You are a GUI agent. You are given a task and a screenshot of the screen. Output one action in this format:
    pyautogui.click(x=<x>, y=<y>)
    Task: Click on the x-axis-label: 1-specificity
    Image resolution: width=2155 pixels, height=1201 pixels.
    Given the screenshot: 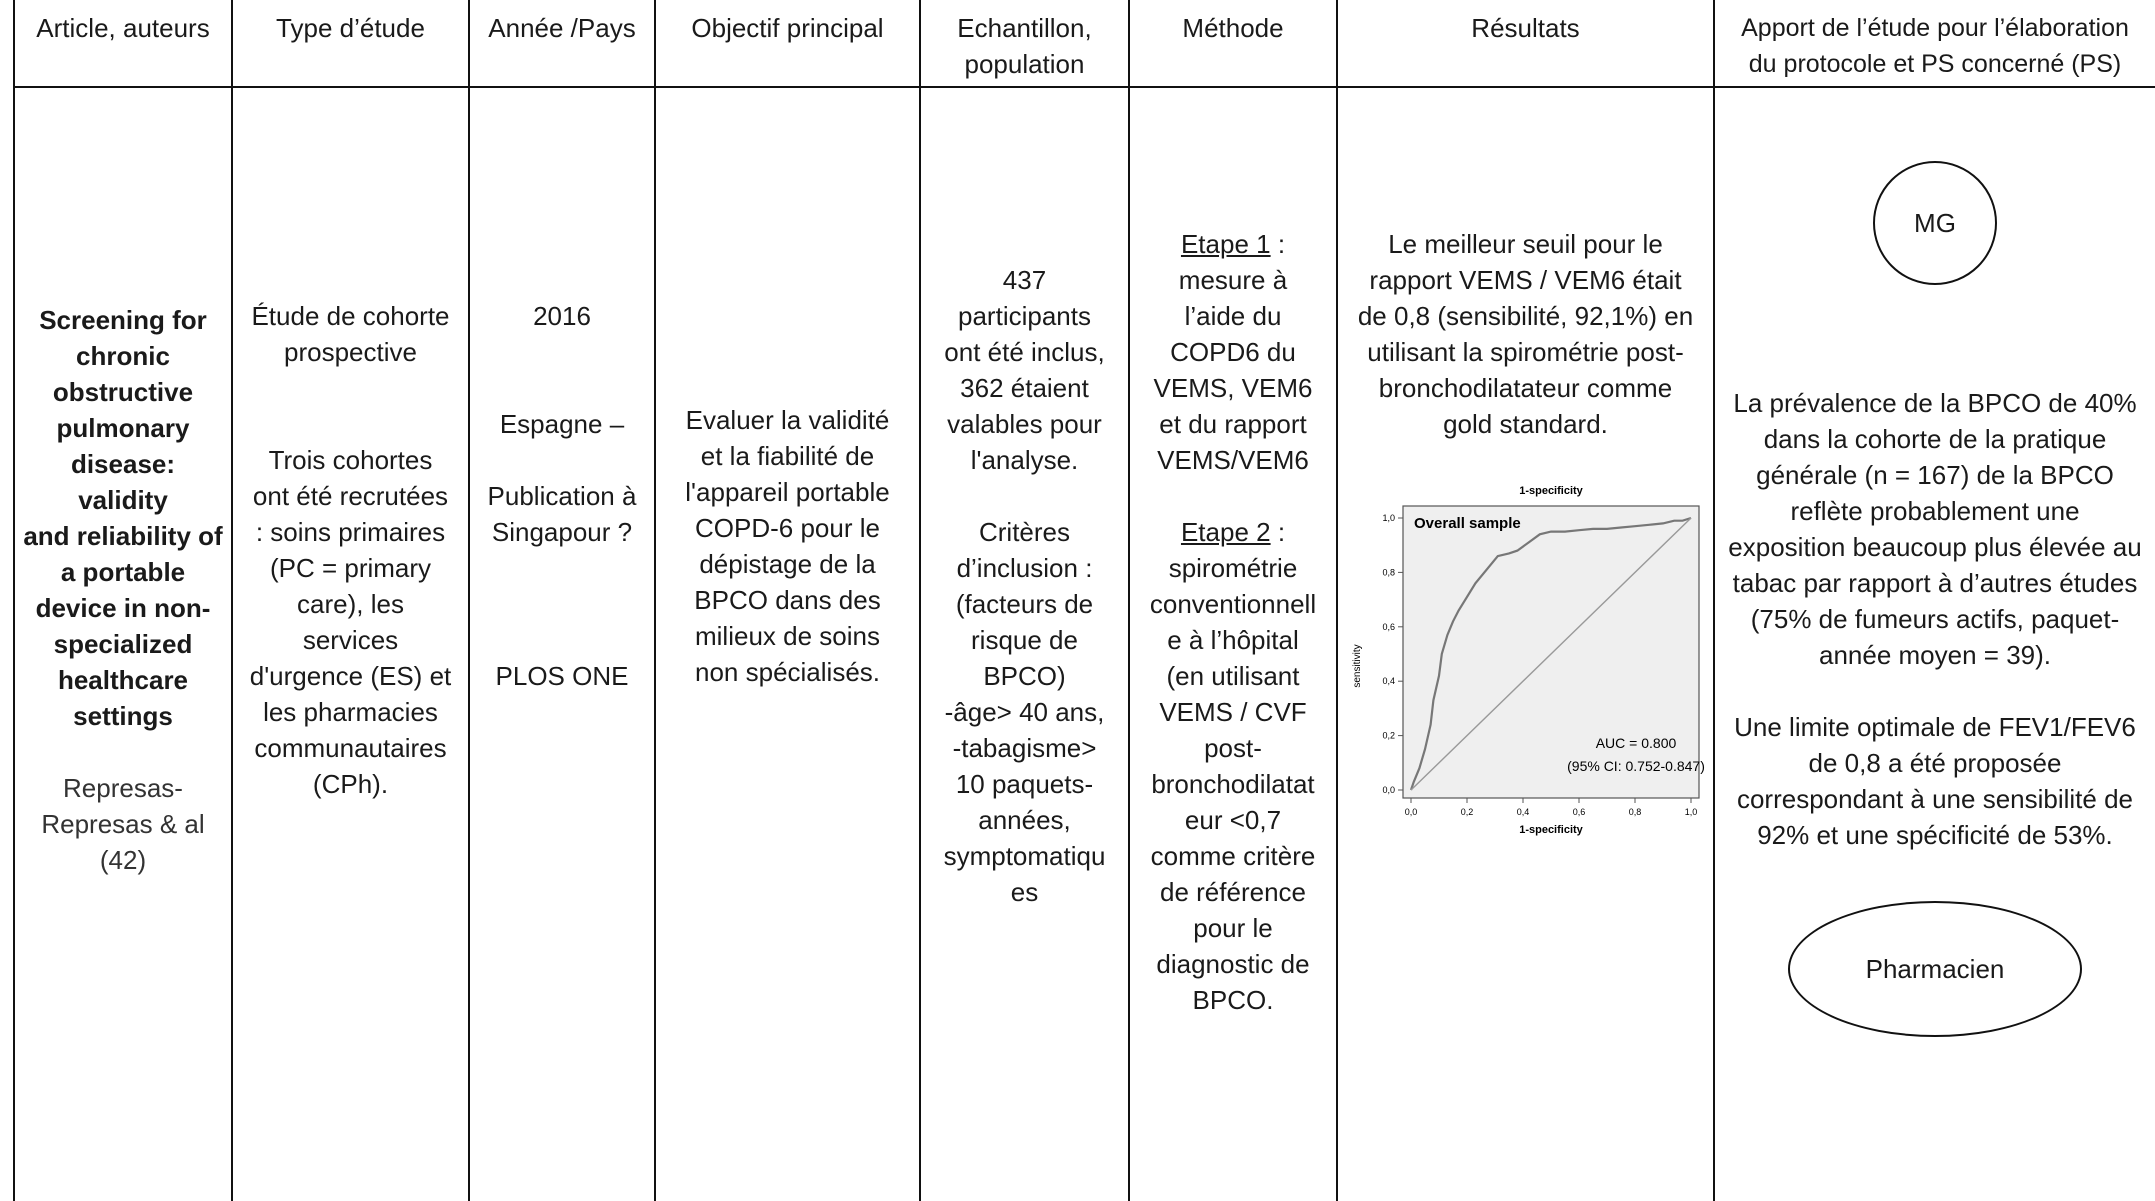 What is the action you would take?
    pyautogui.click(x=1551, y=830)
    